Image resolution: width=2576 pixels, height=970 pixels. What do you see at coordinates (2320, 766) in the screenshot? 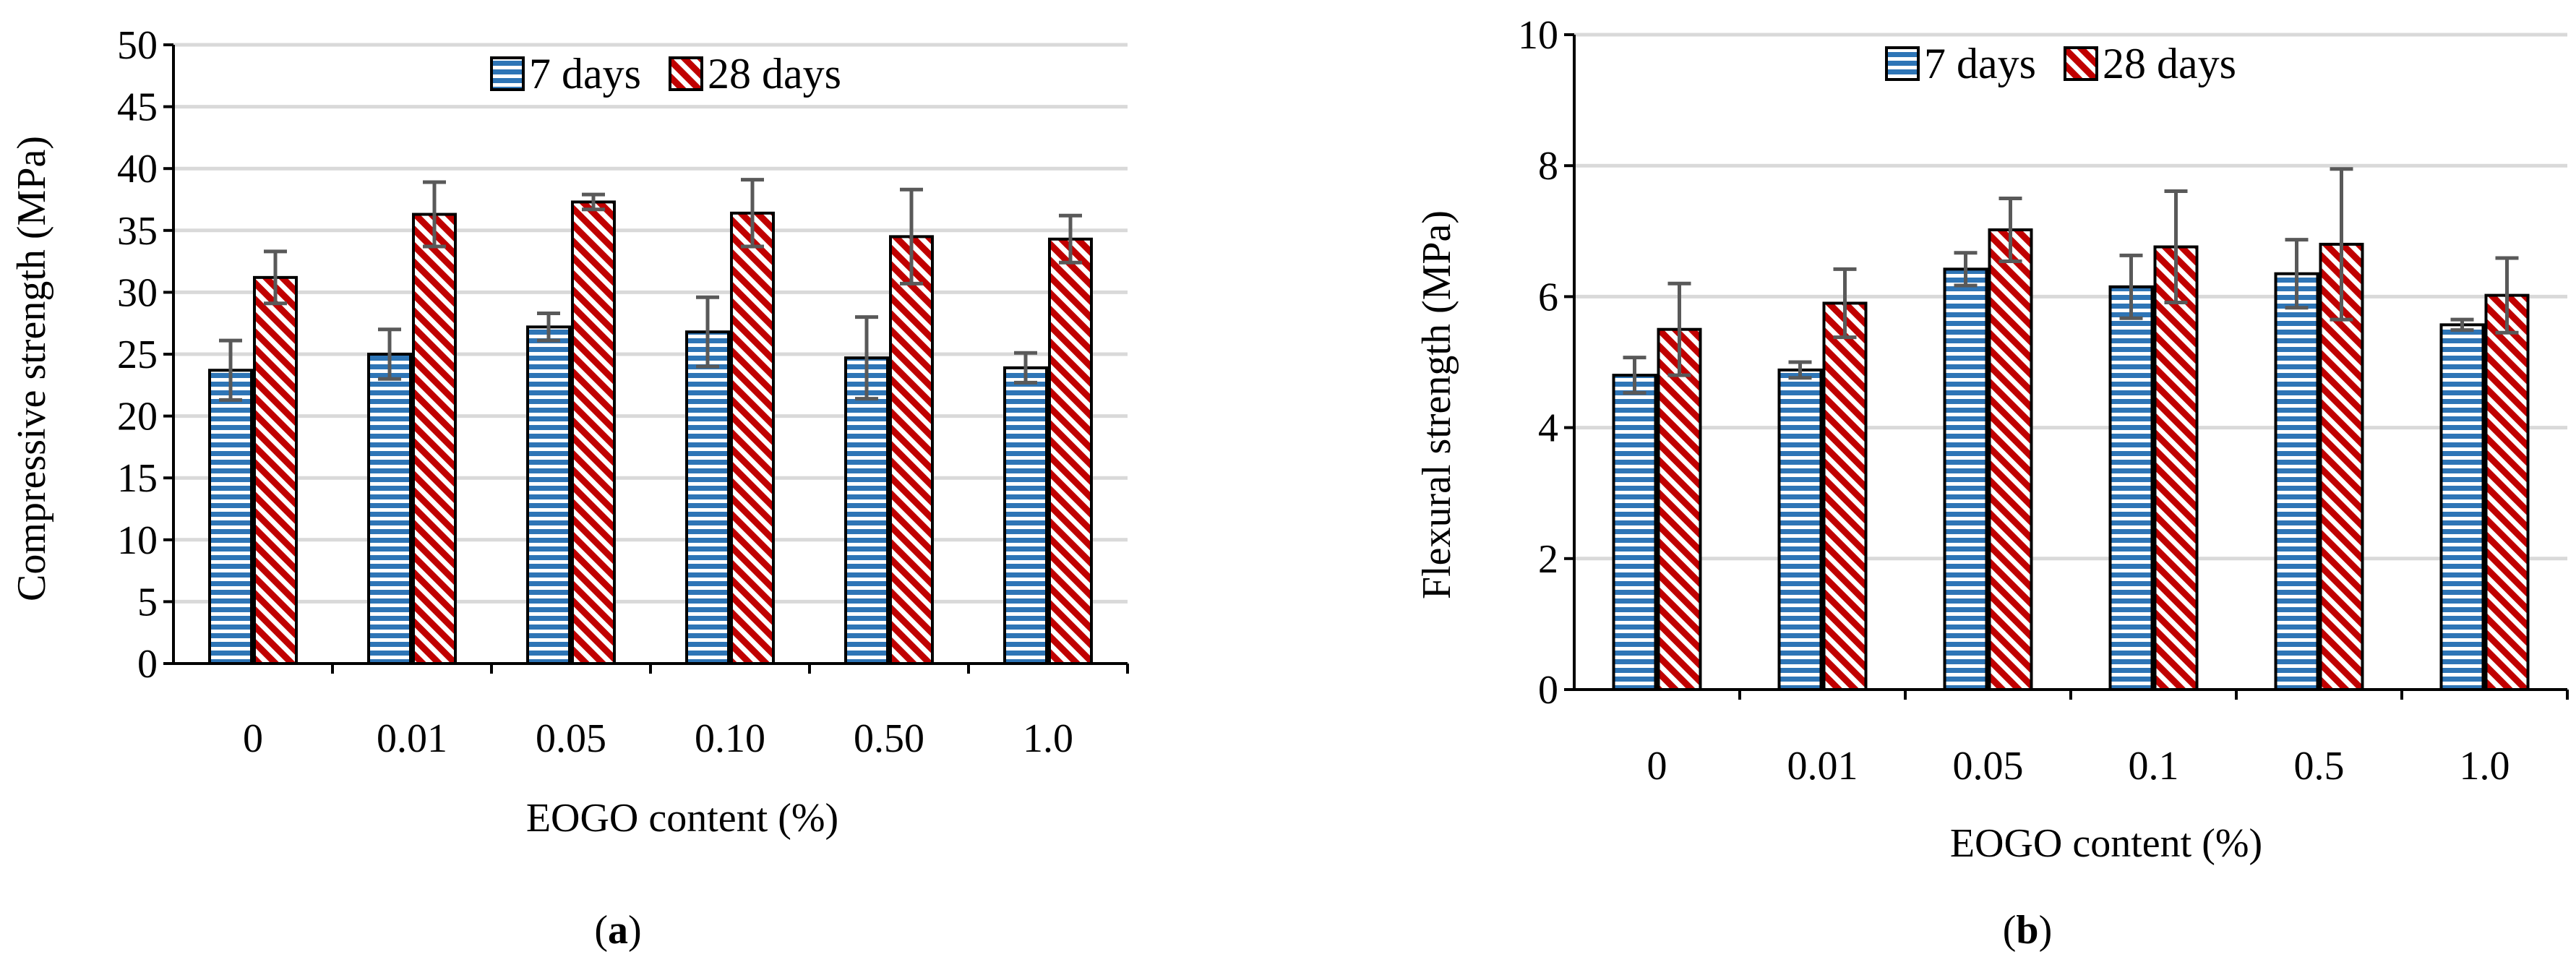
I see `x-tick-label: 0.5` at bounding box center [2320, 766].